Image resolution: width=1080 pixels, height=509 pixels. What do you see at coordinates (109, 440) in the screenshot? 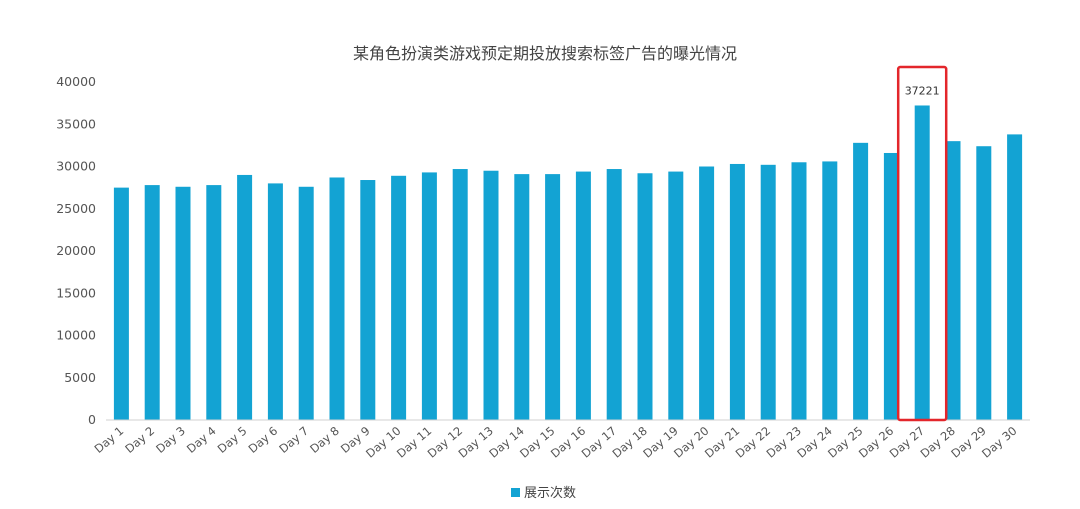
I see `x-tick-label: Day 1` at bounding box center [109, 440].